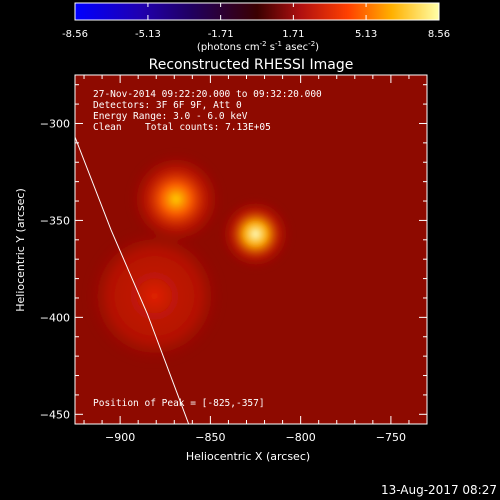 This screenshot has height=500, width=500. Describe the element at coordinates (55, 414) in the screenshot. I see `y-tick-label: −450` at that location.